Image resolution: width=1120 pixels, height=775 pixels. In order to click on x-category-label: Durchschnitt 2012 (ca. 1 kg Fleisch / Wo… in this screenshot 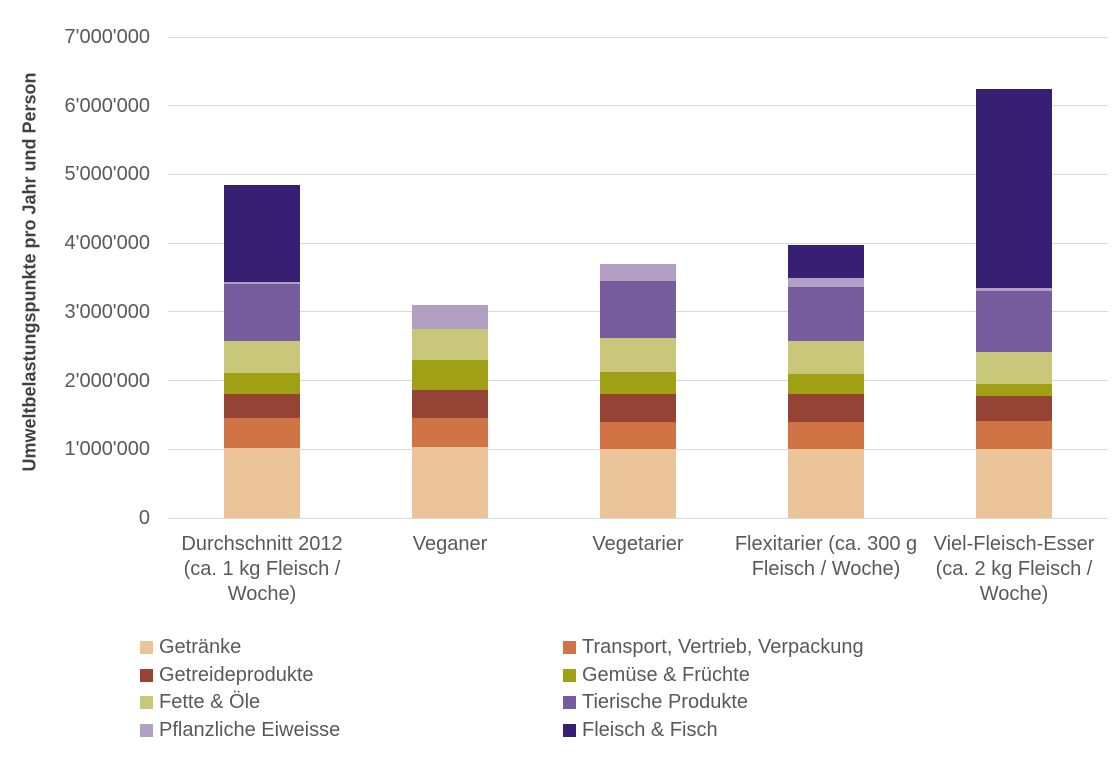, I will do `click(262, 569)`.